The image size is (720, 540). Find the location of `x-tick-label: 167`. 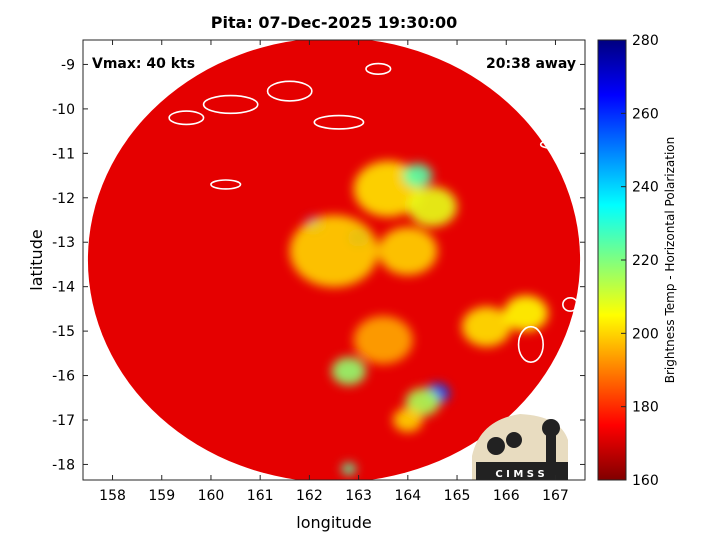

x-tick-label: 167 is located at coordinates (555, 496).